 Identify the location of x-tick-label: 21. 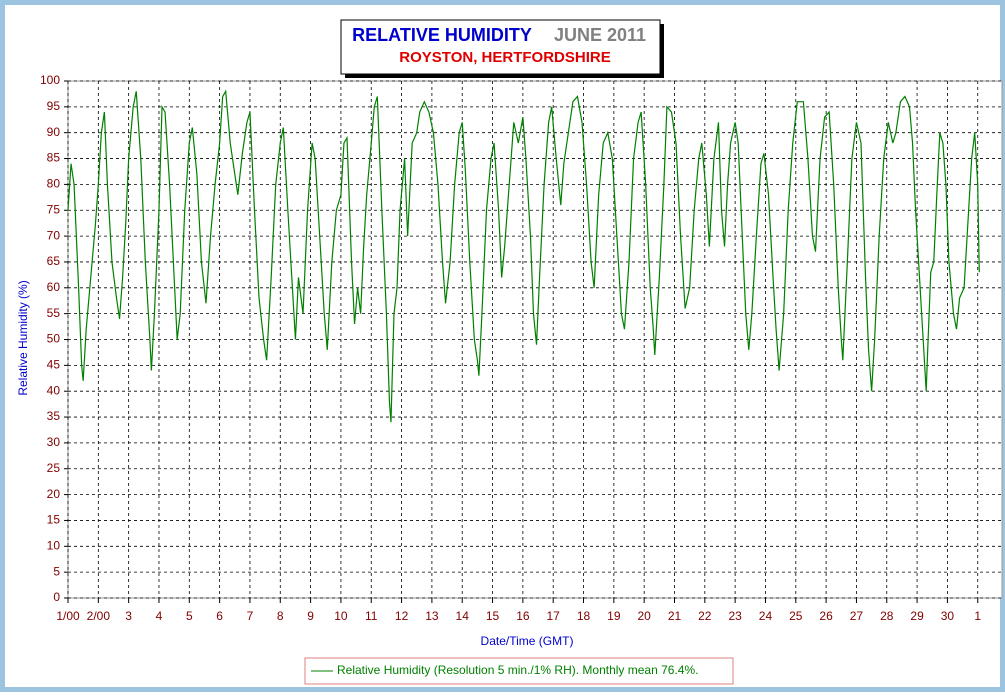
(675, 616).